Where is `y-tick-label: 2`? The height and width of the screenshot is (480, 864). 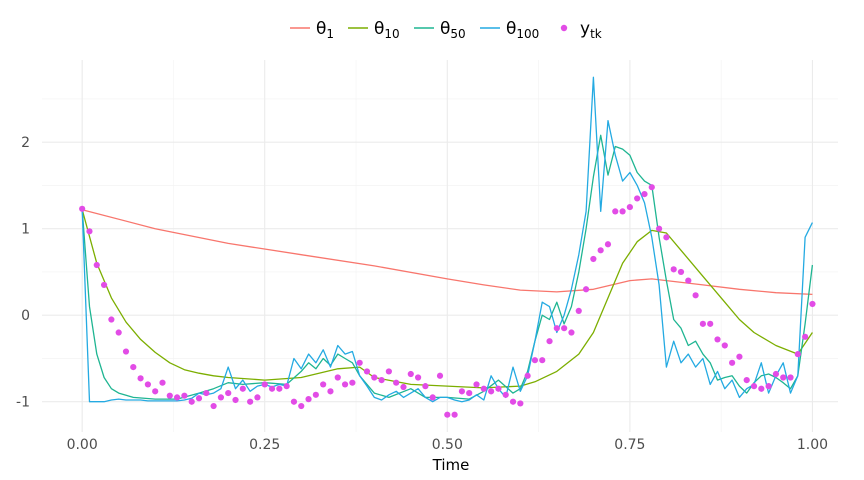 y-tick-label: 2 is located at coordinates (25, 143).